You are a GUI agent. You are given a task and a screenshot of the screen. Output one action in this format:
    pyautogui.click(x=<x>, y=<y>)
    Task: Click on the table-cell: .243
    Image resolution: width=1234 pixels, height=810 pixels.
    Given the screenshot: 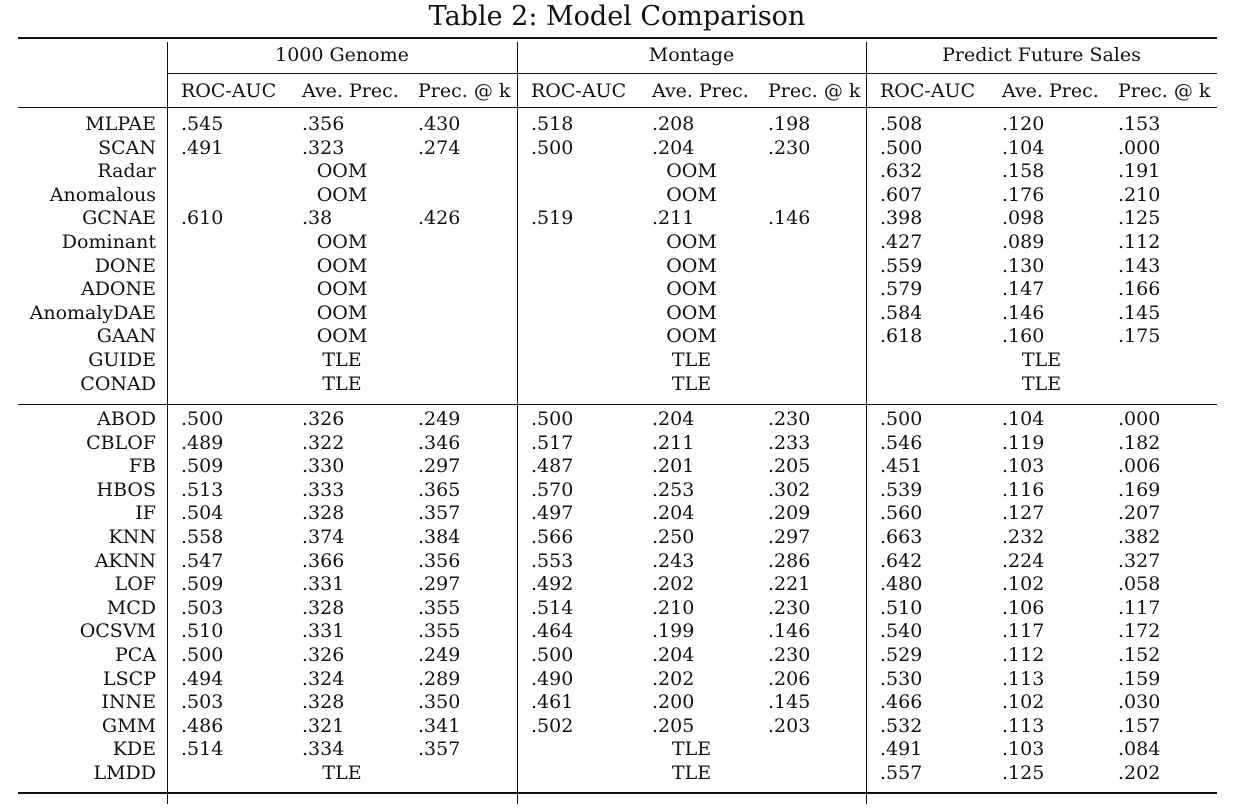 What is the action you would take?
    pyautogui.click(x=673, y=560)
    